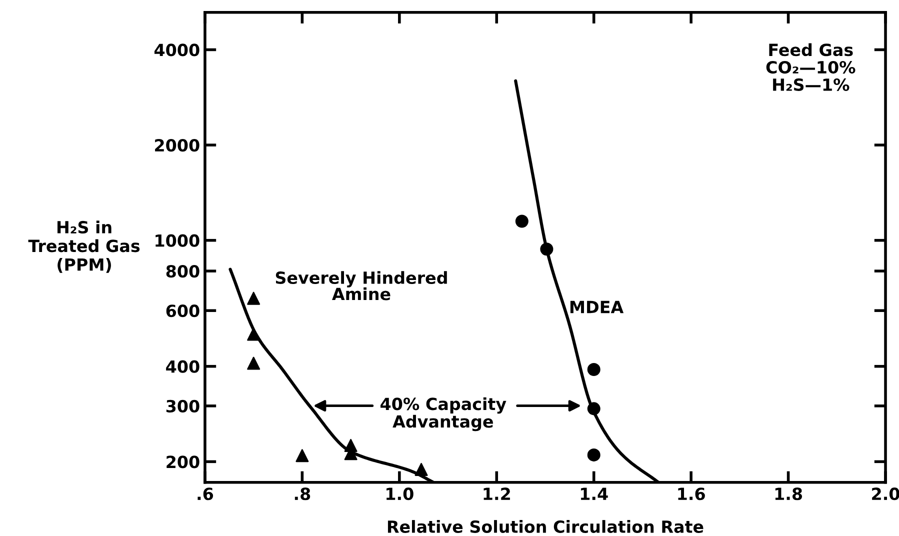 This screenshot has width=899, height=536. Describe the element at coordinates (597, 307) in the screenshot. I see `series-label: MDEA` at that location.